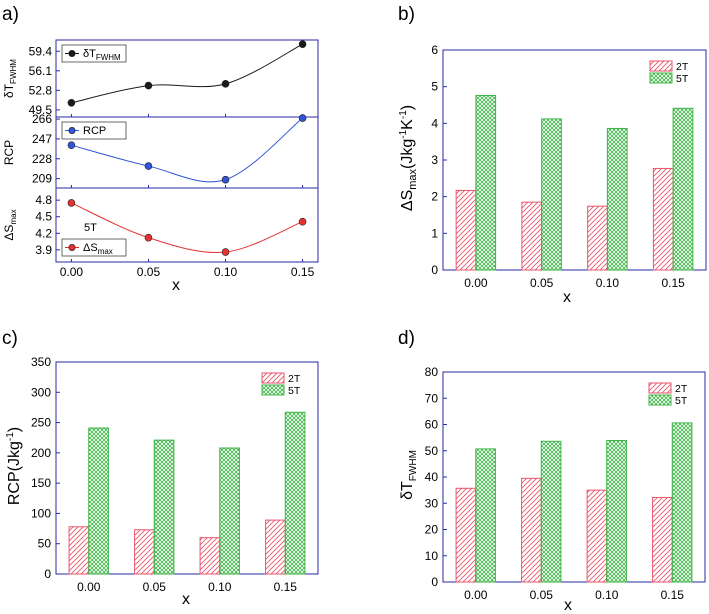  I want to click on y-tick-label: 10, so click(432, 556).